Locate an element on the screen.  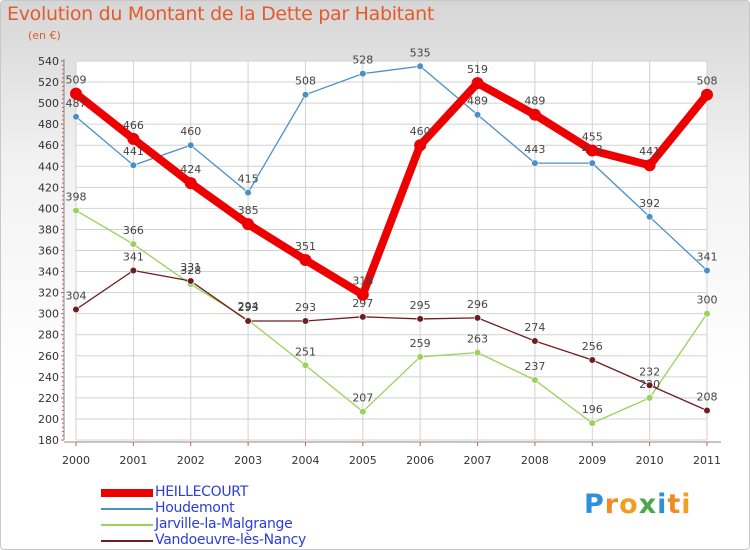
data-label: 398 is located at coordinates (76, 196).